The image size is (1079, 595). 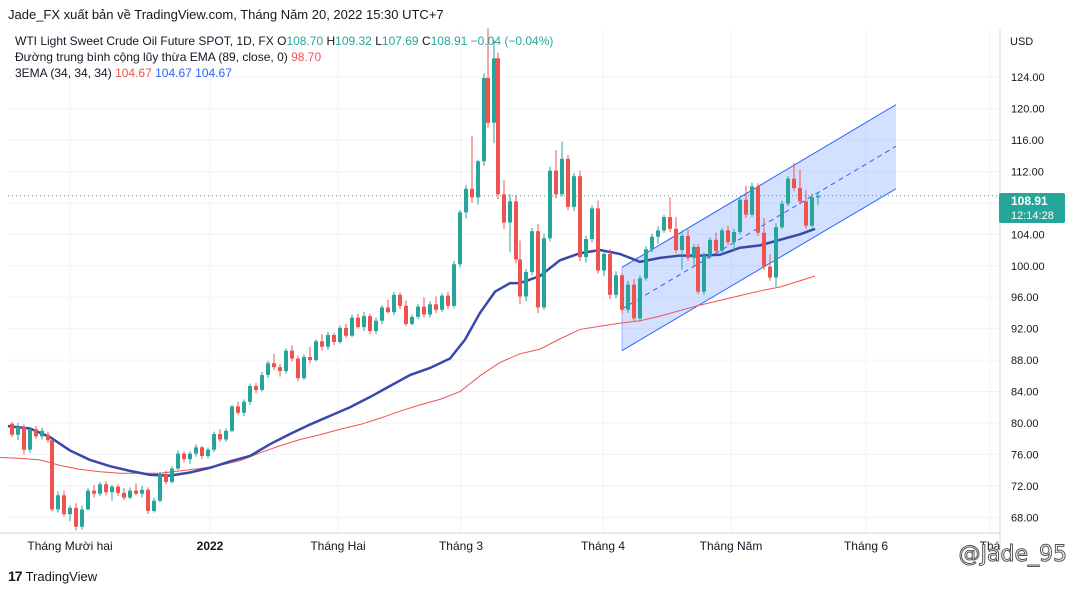 What do you see at coordinates (1032, 216) in the screenshot?
I see `countdown-timer: 12:14:28` at bounding box center [1032, 216].